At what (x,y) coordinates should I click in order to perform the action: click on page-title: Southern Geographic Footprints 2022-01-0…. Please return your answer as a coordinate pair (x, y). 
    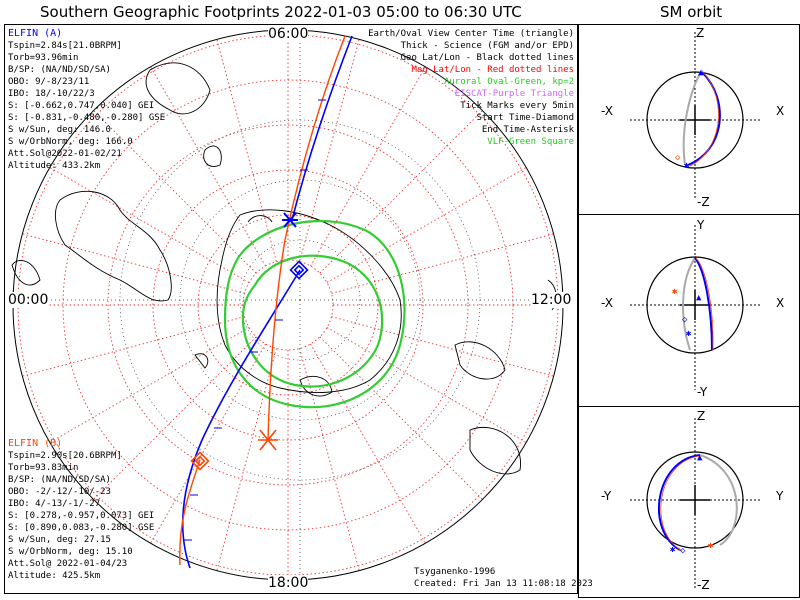
    Looking at the image, I should click on (281, 12).